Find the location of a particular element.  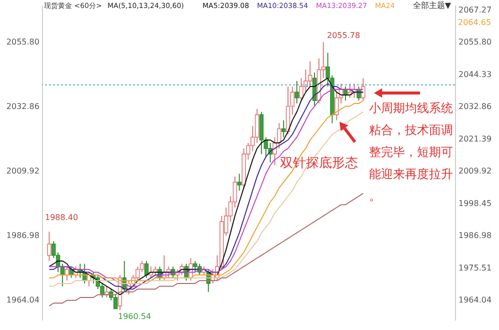

annotation: 1988.40 is located at coordinates (61, 217).